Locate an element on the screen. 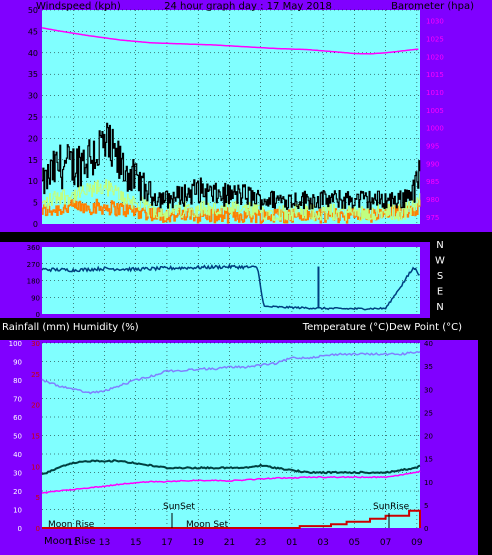 The width and height of the screenshot is (492, 555). tick-label: 980 is located at coordinates (432, 200).